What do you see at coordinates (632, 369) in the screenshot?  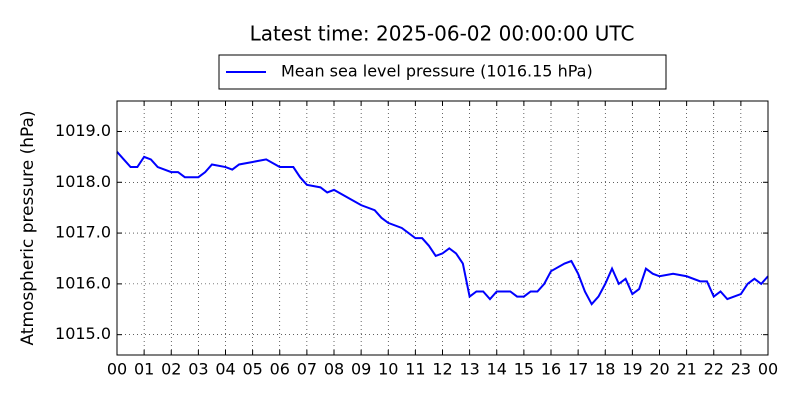 I see `x-tick-label: 19` at bounding box center [632, 369].